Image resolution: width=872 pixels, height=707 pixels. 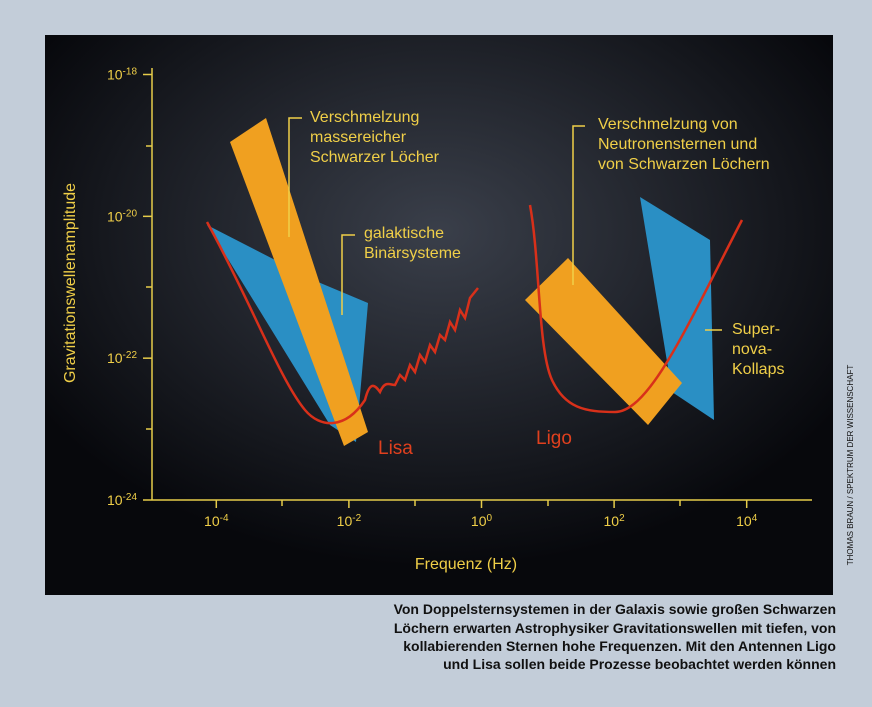 I want to click on x-tick-label-exponent: 2, so click(x=622, y=518).